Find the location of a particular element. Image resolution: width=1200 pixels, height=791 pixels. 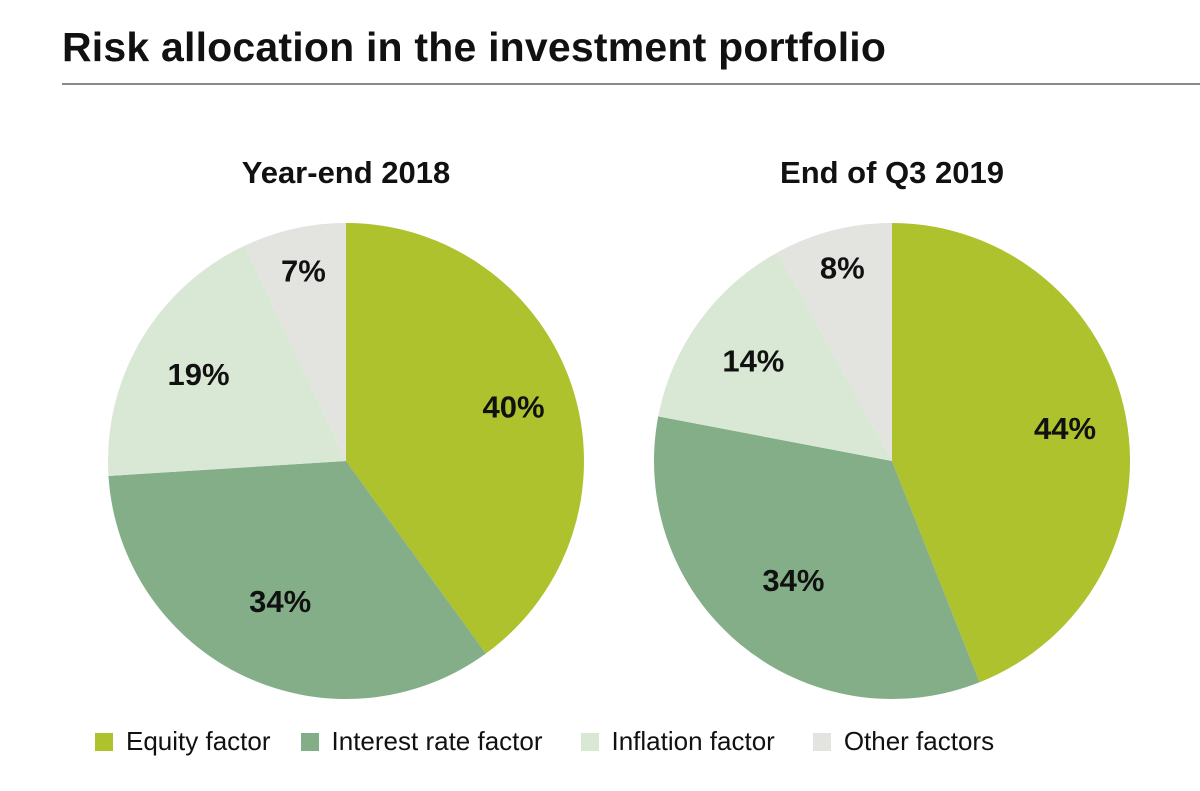

pie-label-q3-2019-inflation: 14% is located at coordinates (753, 360).